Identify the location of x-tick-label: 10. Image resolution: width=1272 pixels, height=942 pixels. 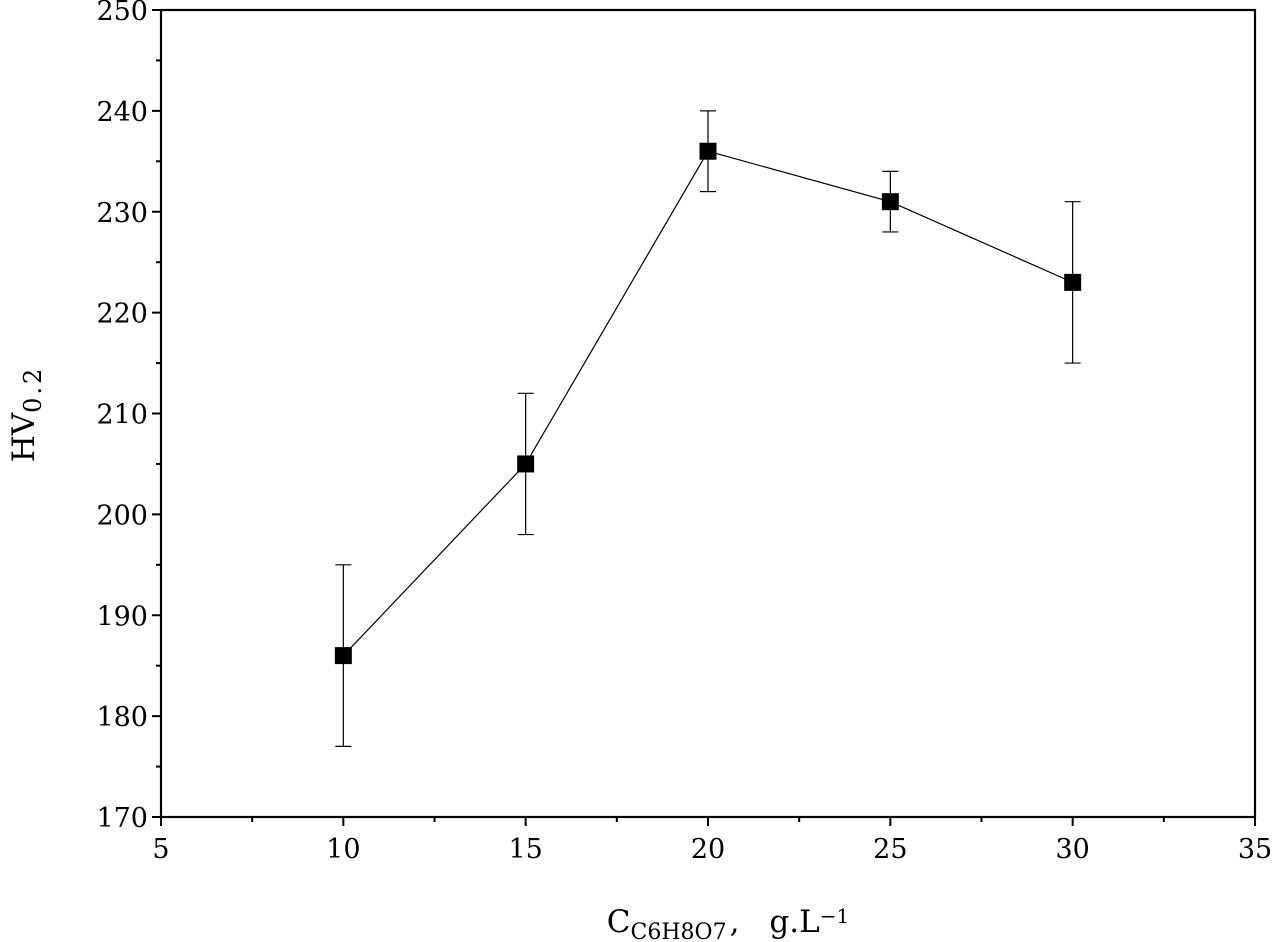
(343, 849).